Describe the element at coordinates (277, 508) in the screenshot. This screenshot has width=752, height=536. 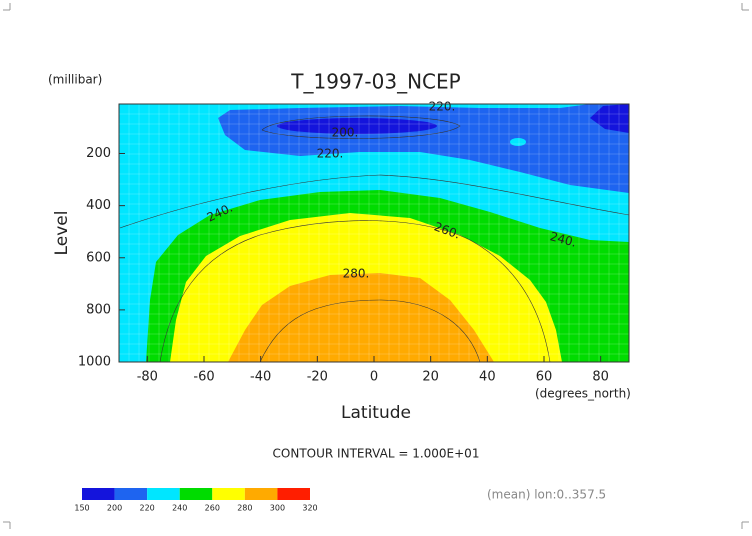
I see `colorbar-label: 300` at that location.